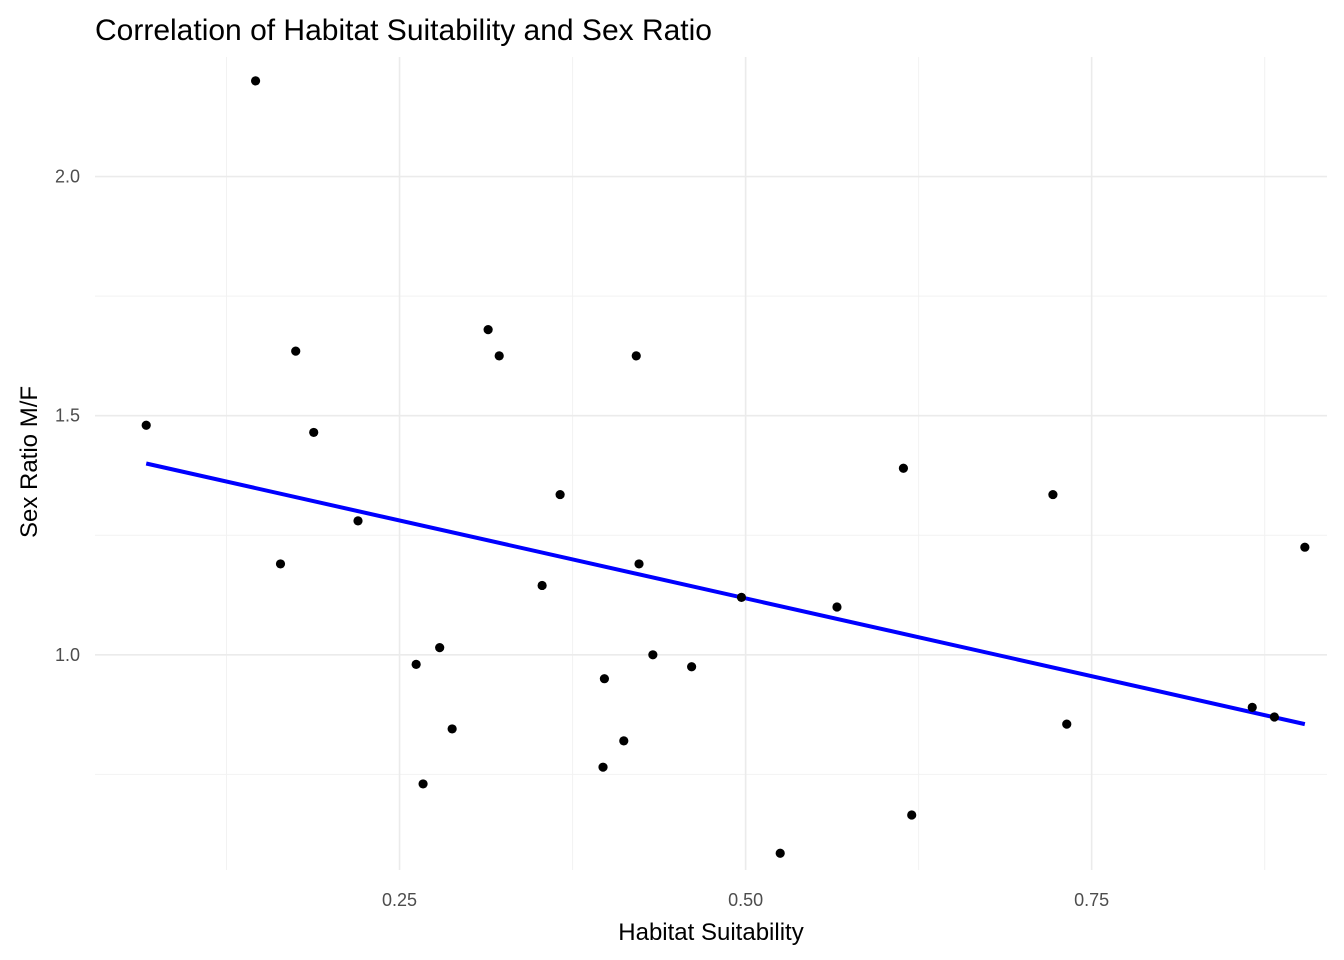 This screenshot has width=1344, height=960. I want to click on x-axis-tick-labels: 0.25 0.50 0.75, so click(745, 900).